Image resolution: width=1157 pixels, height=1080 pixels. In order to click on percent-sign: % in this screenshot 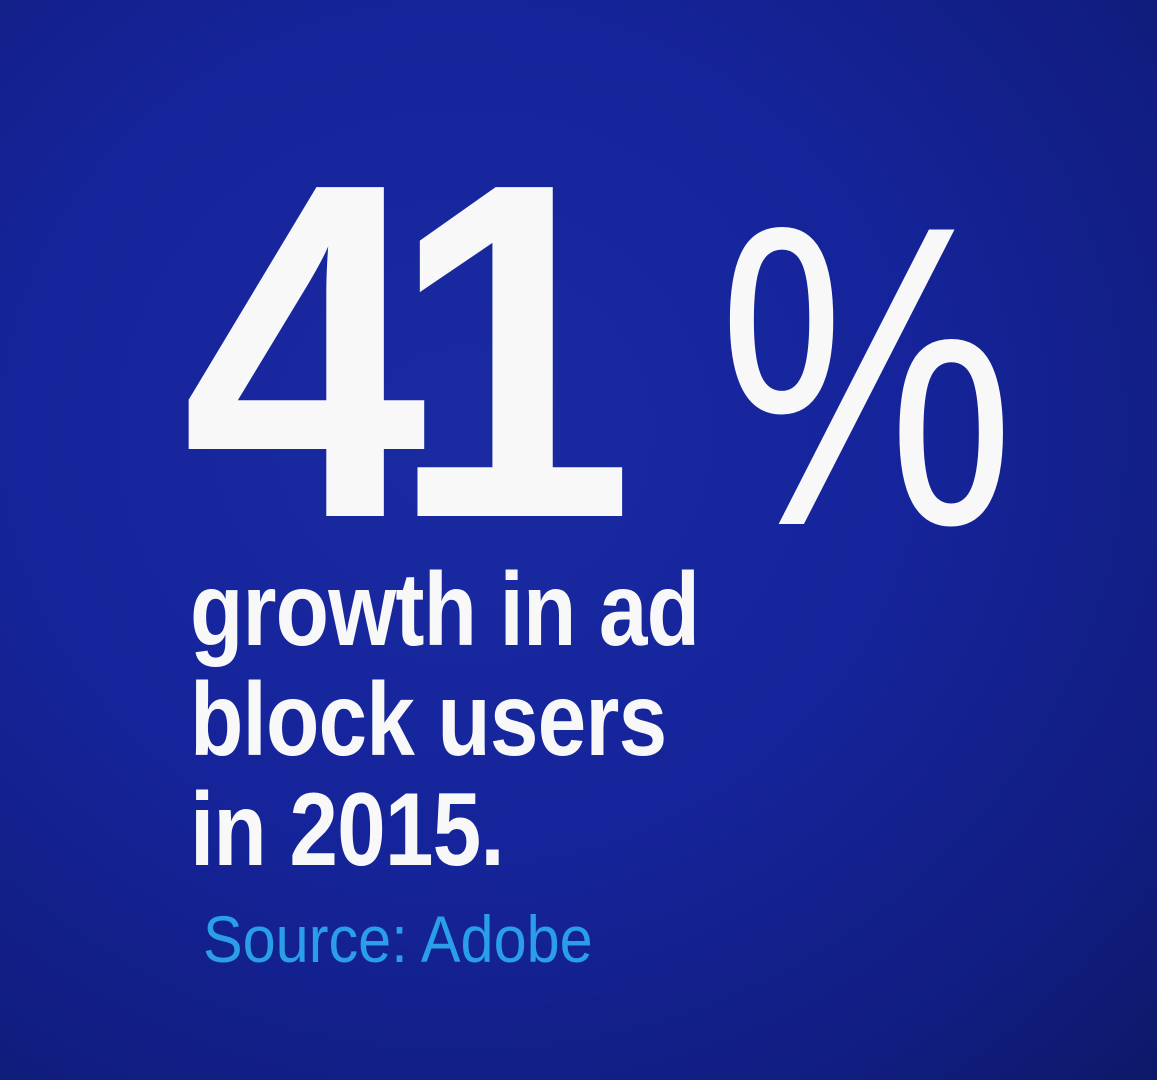, I will do `click(866, 376)`.